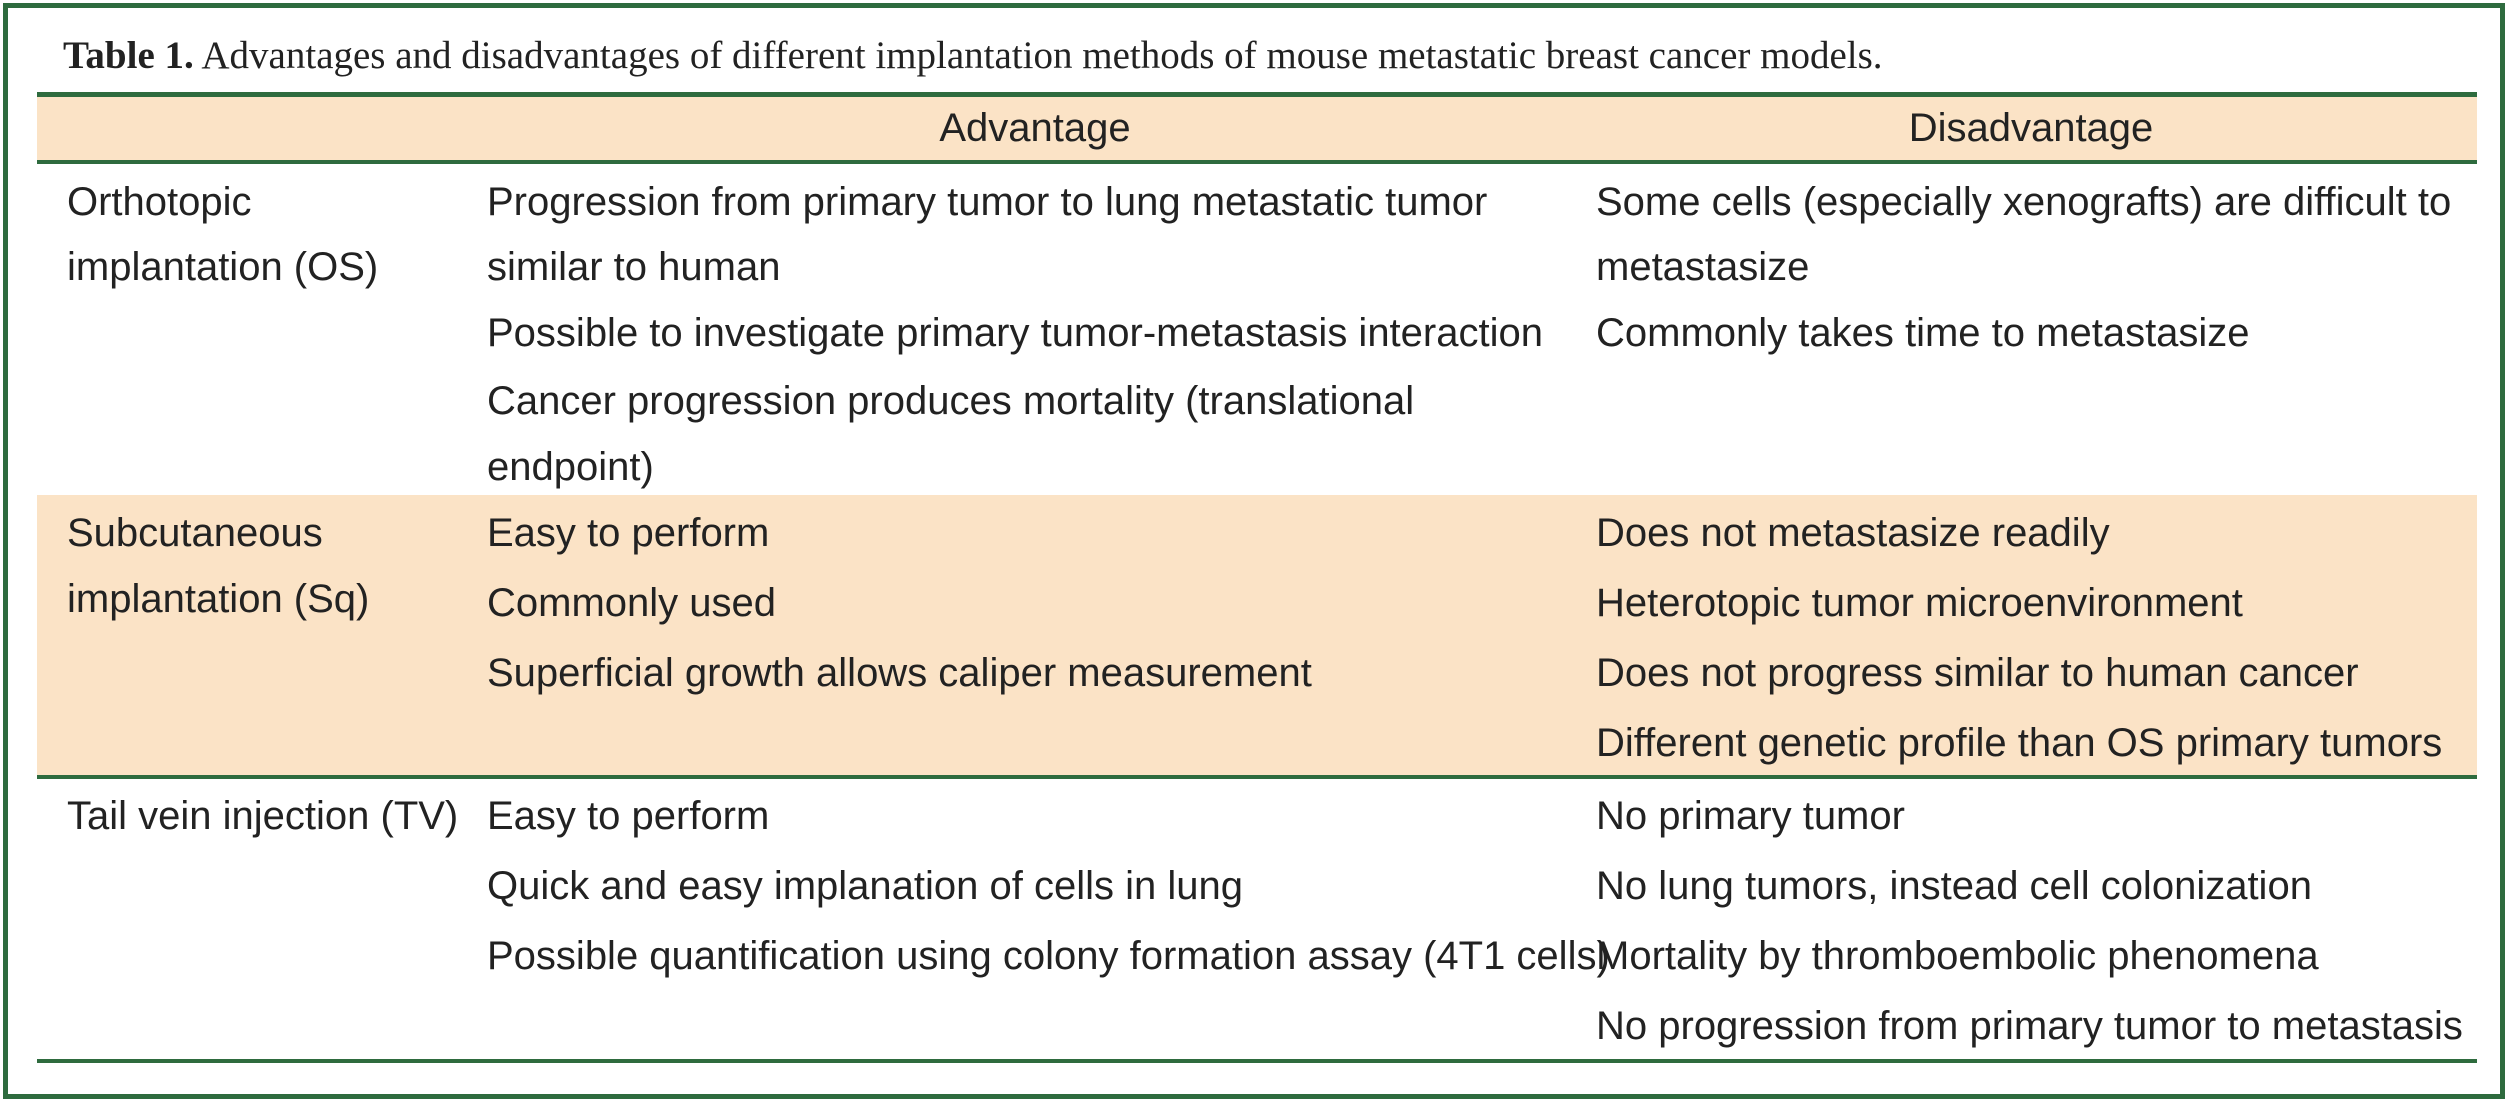  What do you see at coordinates (195, 533) in the screenshot?
I see `row-sq-method-line1: Subcutaneous` at bounding box center [195, 533].